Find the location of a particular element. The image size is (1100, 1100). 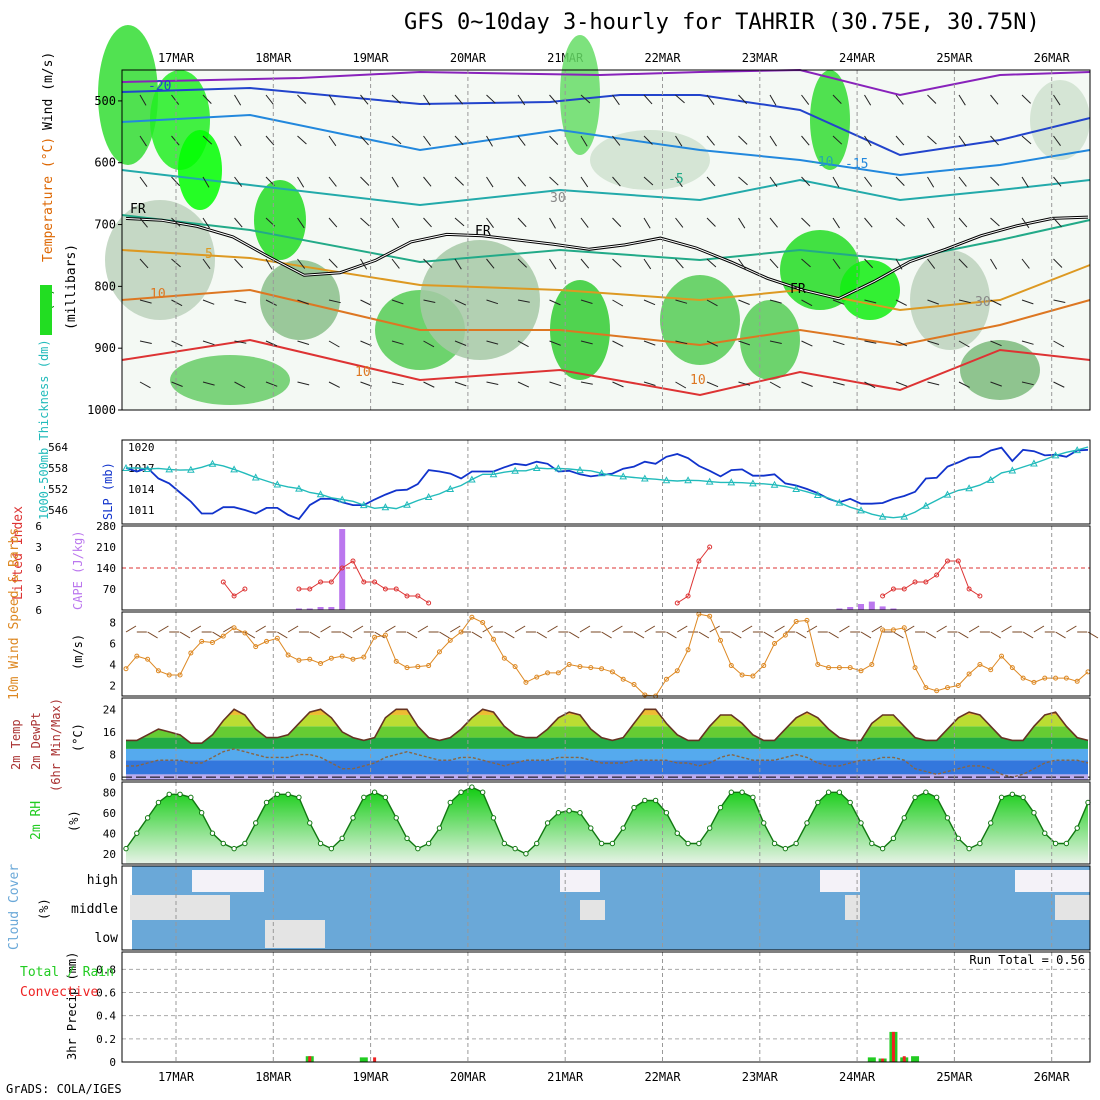

lifted-index-line is located at coordinates (931, 578).